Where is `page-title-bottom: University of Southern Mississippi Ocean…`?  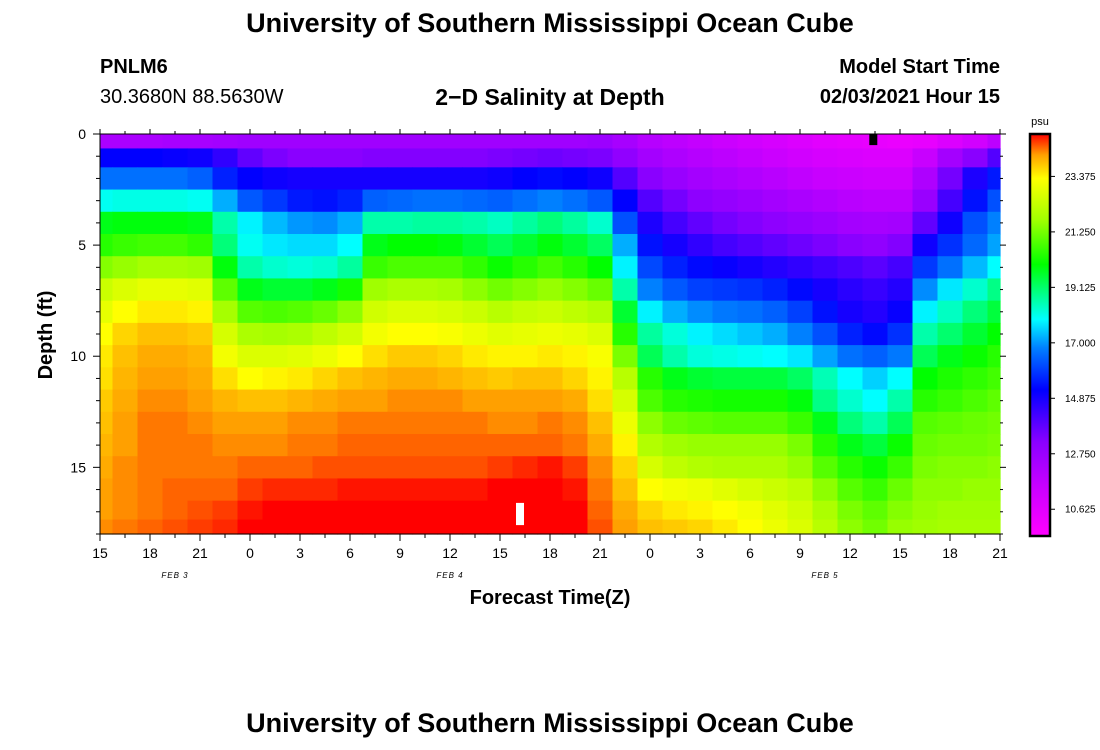 page-title-bottom: University of Southern Mississippi Ocean… is located at coordinates (550, 723).